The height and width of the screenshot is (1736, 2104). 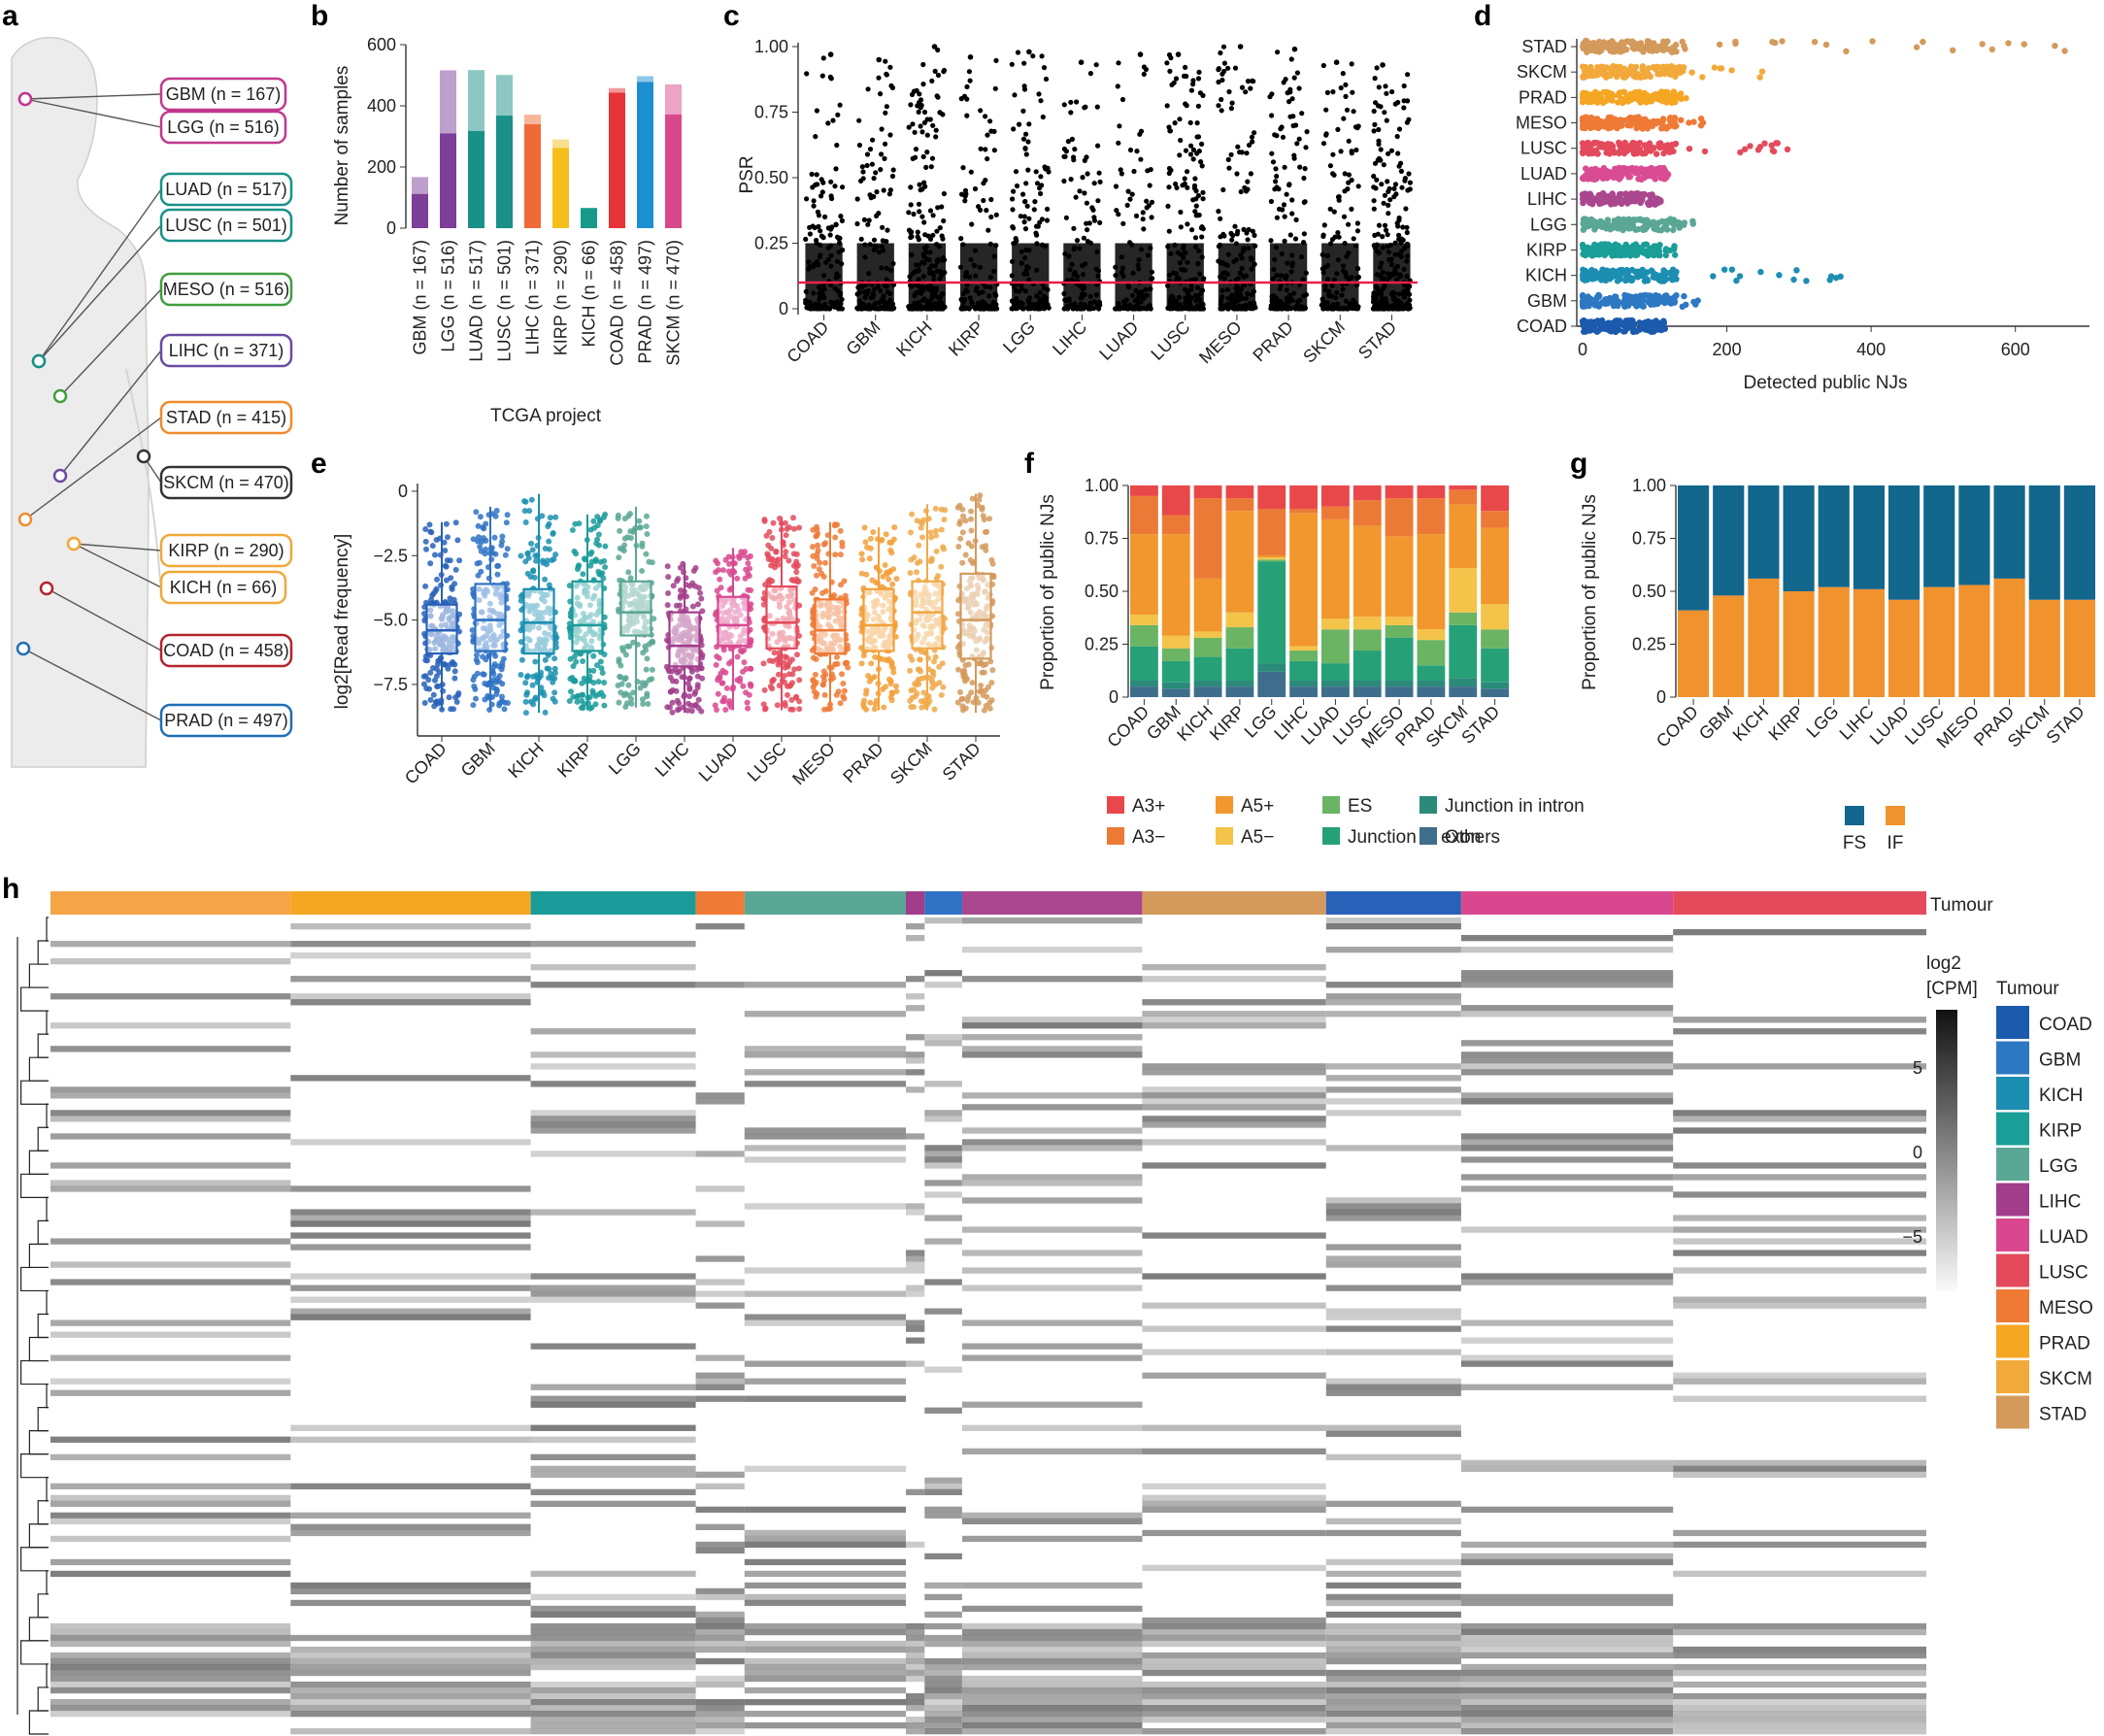 I want to click on c-xtick-label: LUSC, so click(x=1170, y=341).